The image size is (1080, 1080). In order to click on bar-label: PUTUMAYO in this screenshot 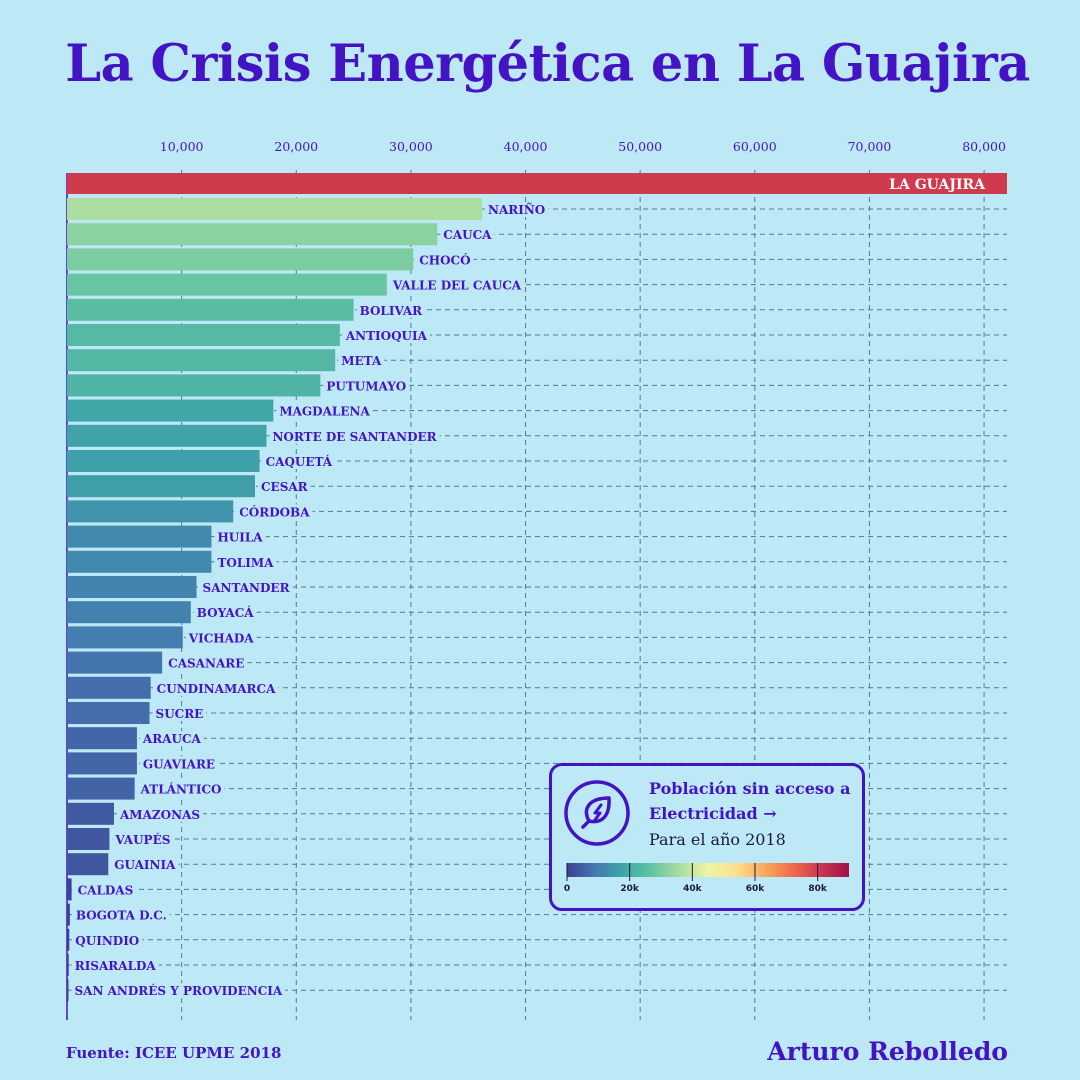, I will do `click(366, 386)`.